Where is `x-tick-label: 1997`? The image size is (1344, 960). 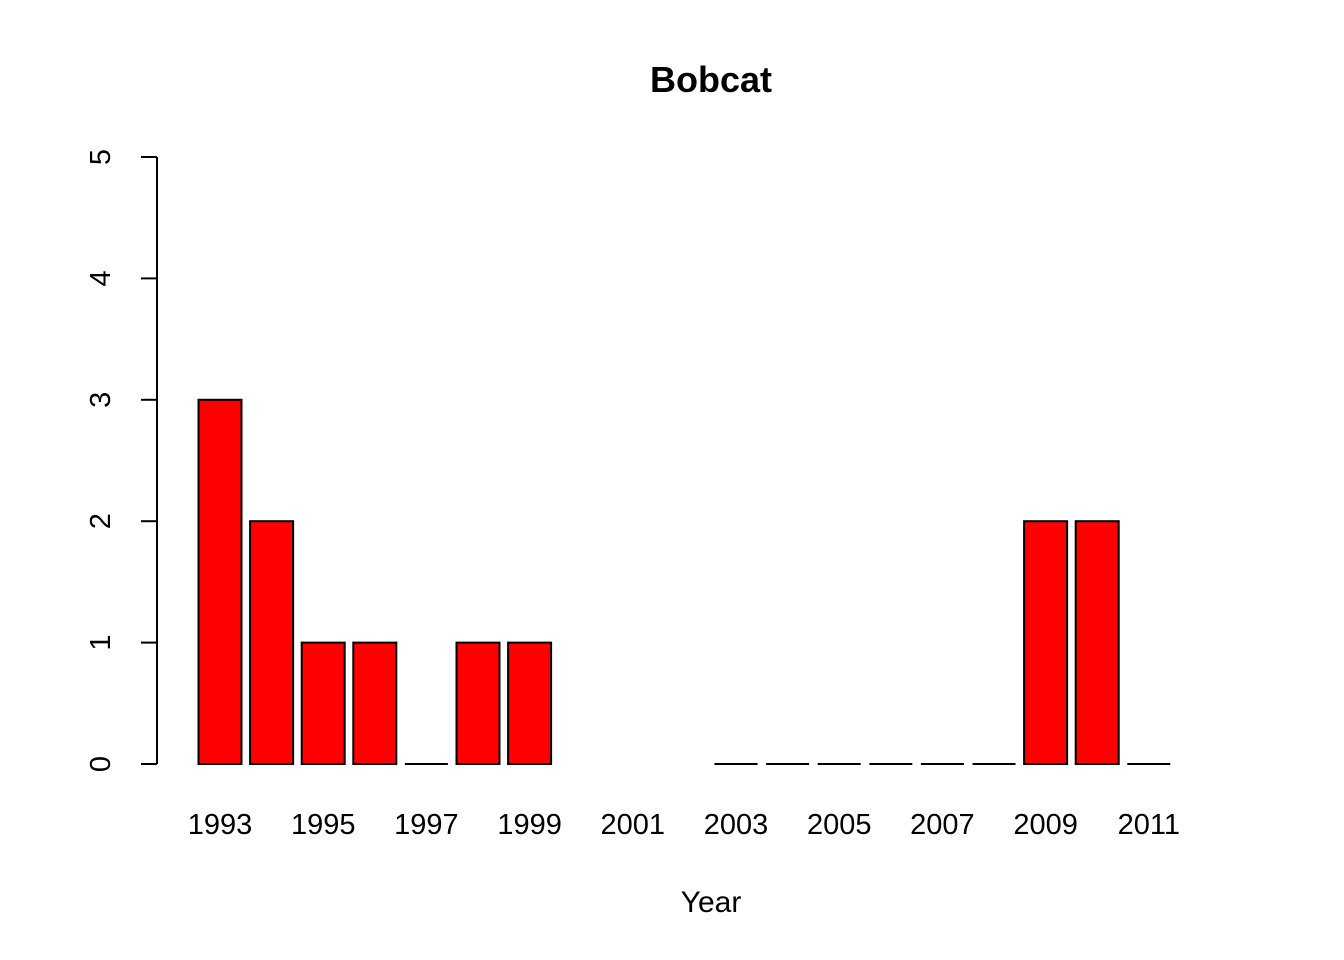
x-tick-label: 1997 is located at coordinates (426, 825).